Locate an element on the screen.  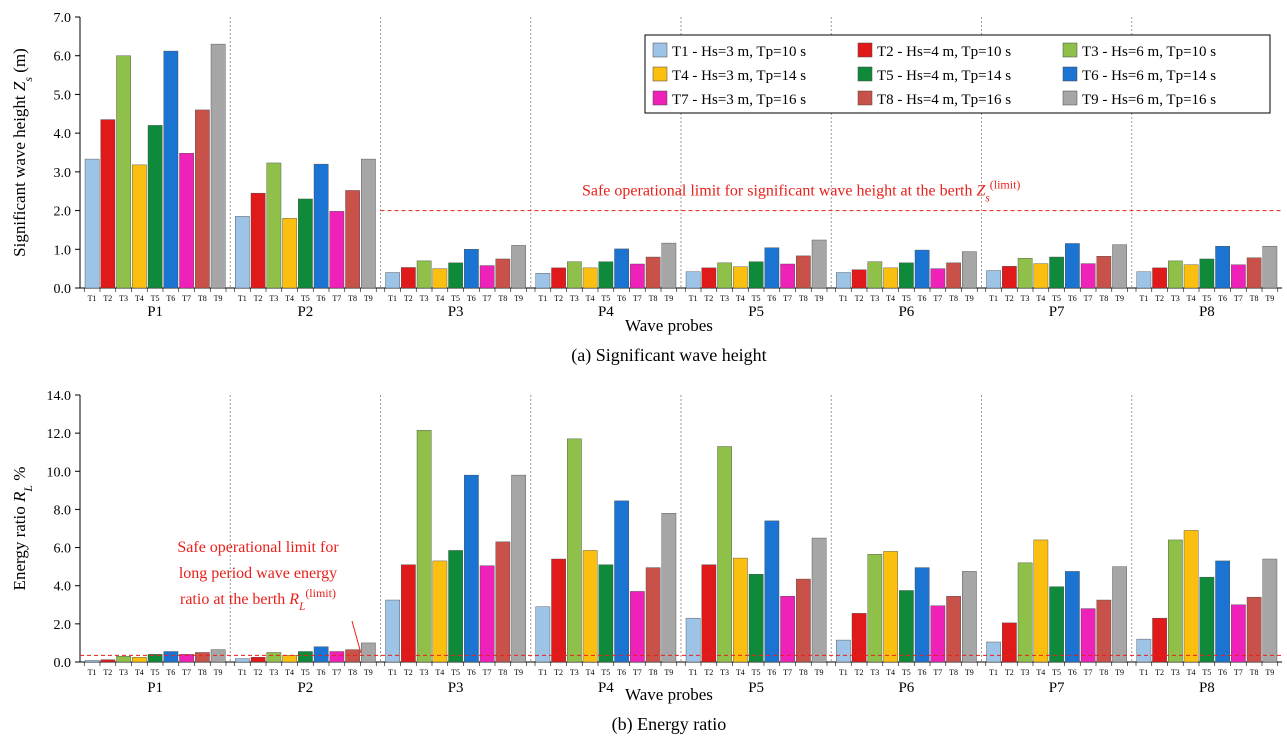
bar-p7-t3 is located at coordinates (1025, 273).